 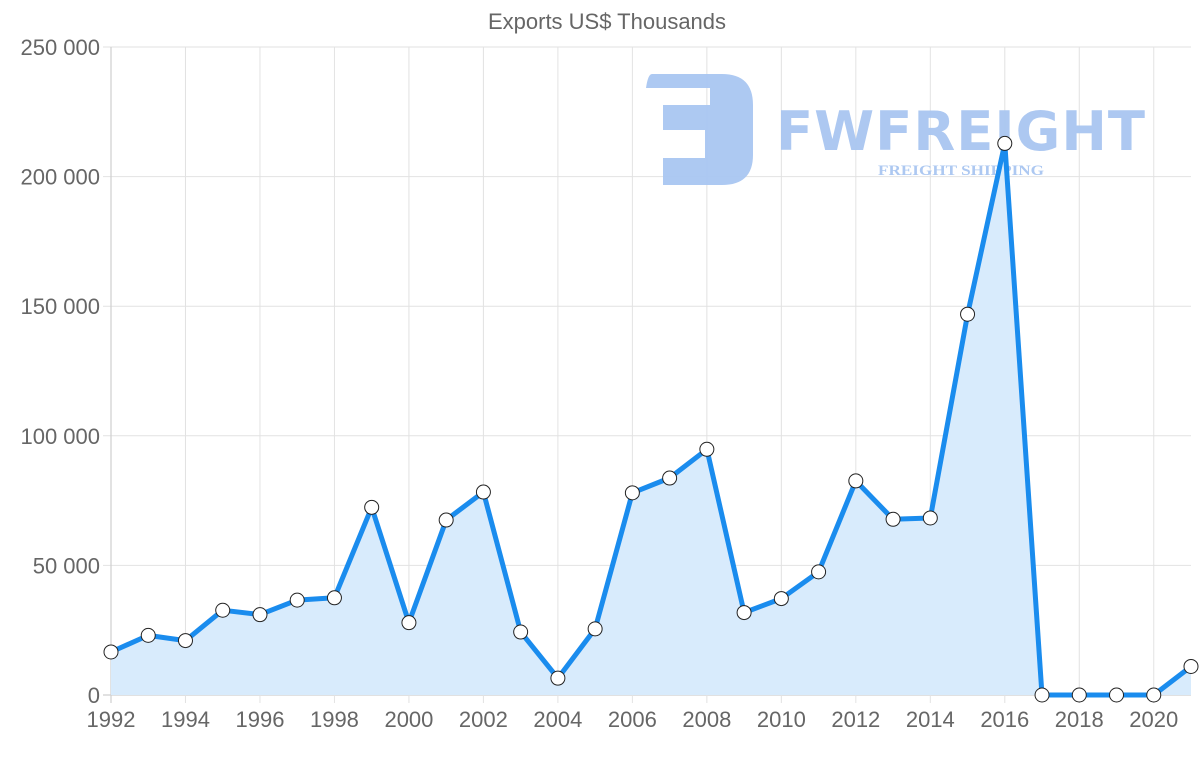 What do you see at coordinates (1153, 719) in the screenshot?
I see `x-tick-label: 2020` at bounding box center [1153, 719].